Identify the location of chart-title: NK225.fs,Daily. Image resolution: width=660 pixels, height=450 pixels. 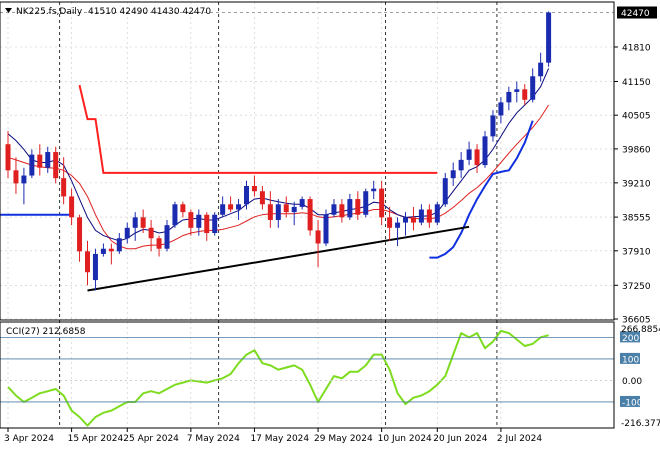
(49, 12).